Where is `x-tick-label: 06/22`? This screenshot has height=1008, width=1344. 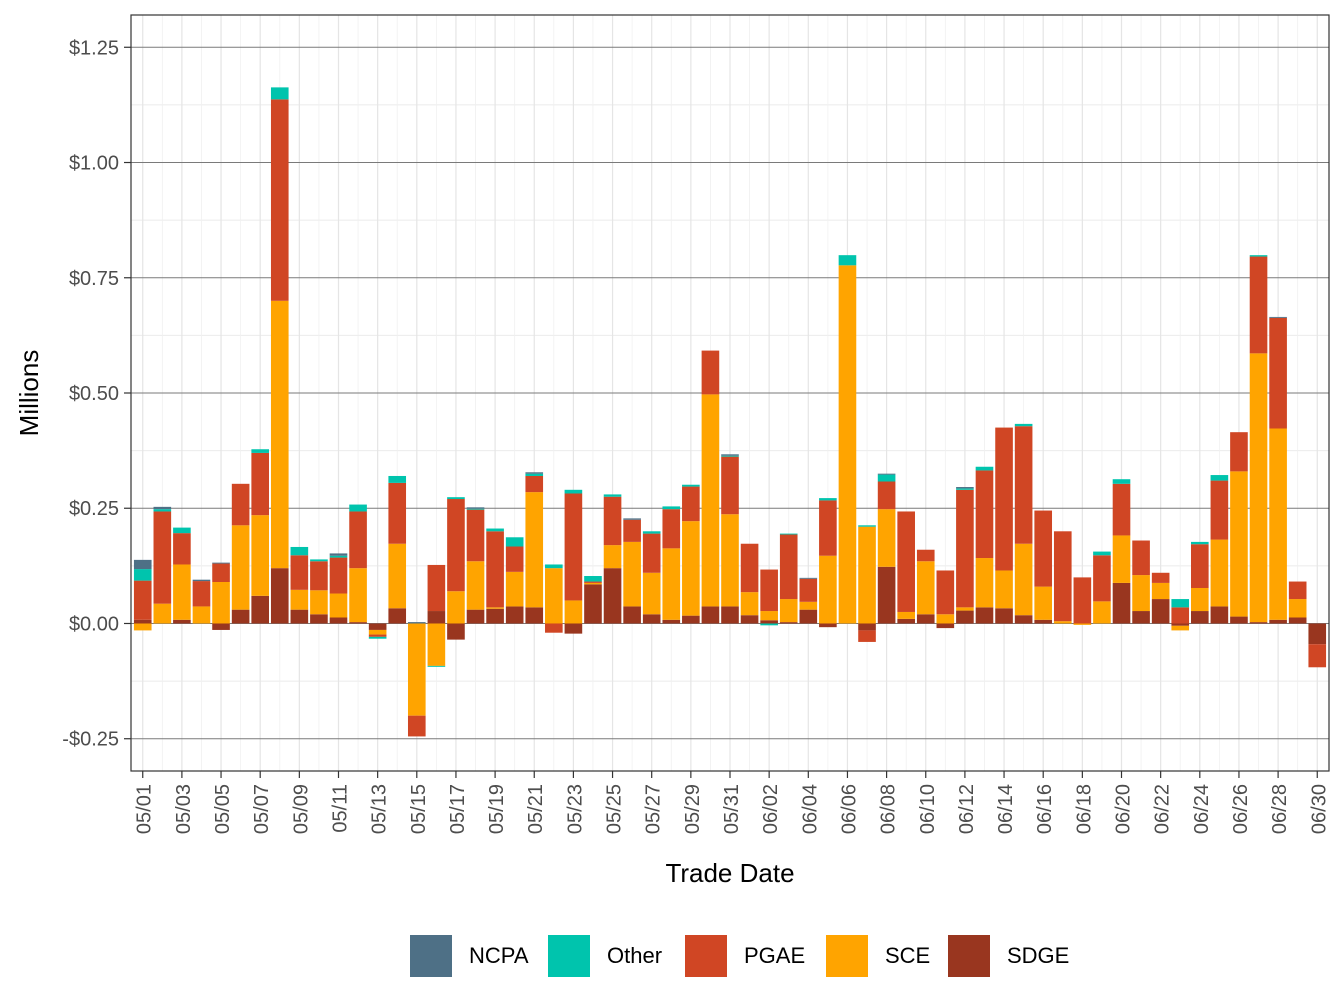 x-tick-label: 06/22 is located at coordinates (1163, 809).